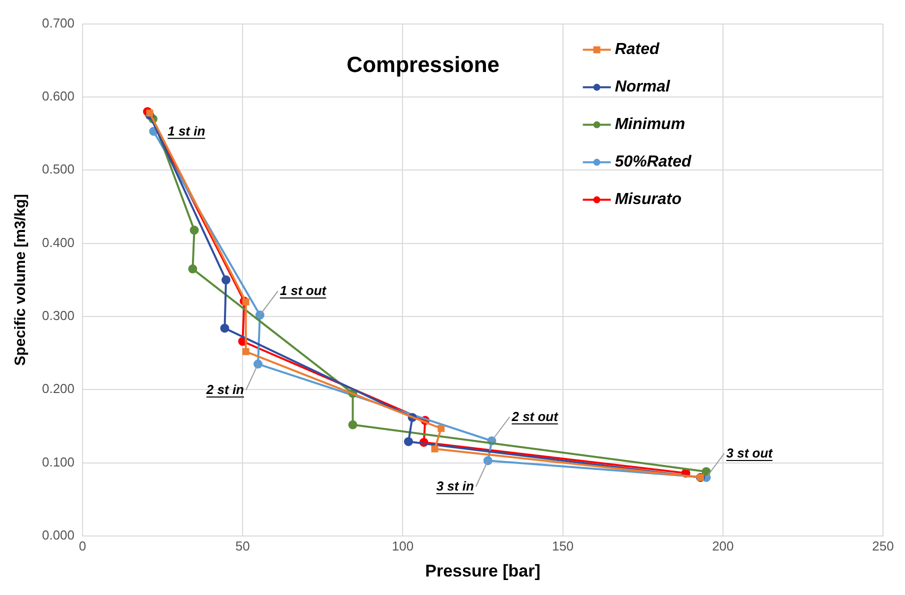 The width and height of the screenshot is (905, 595). I want to click on legend-label: 50%Rated, so click(653, 162).